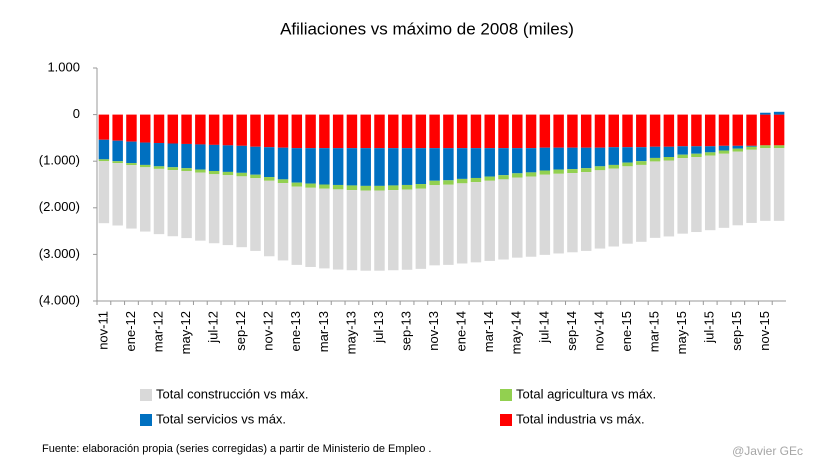  I want to click on x-tick-label: nov-15, so click(764, 331).